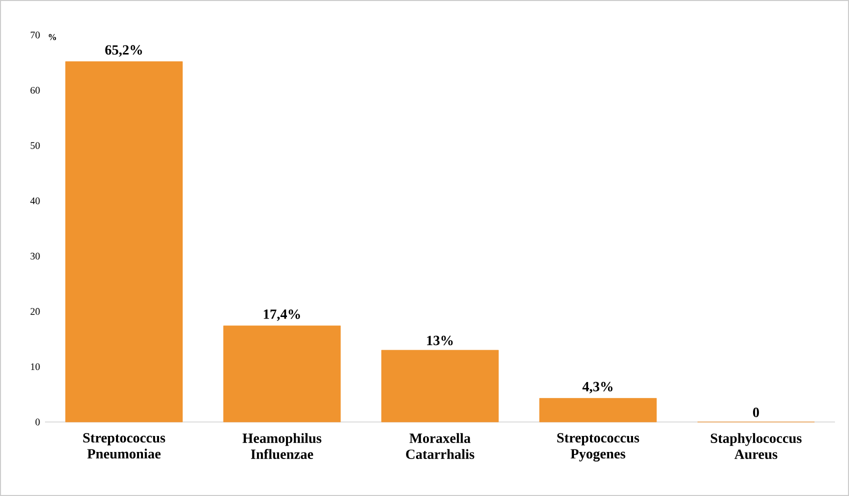 Image resolution: width=849 pixels, height=496 pixels. I want to click on x-tick-label: Heamophilus Influenzae, so click(282, 446).